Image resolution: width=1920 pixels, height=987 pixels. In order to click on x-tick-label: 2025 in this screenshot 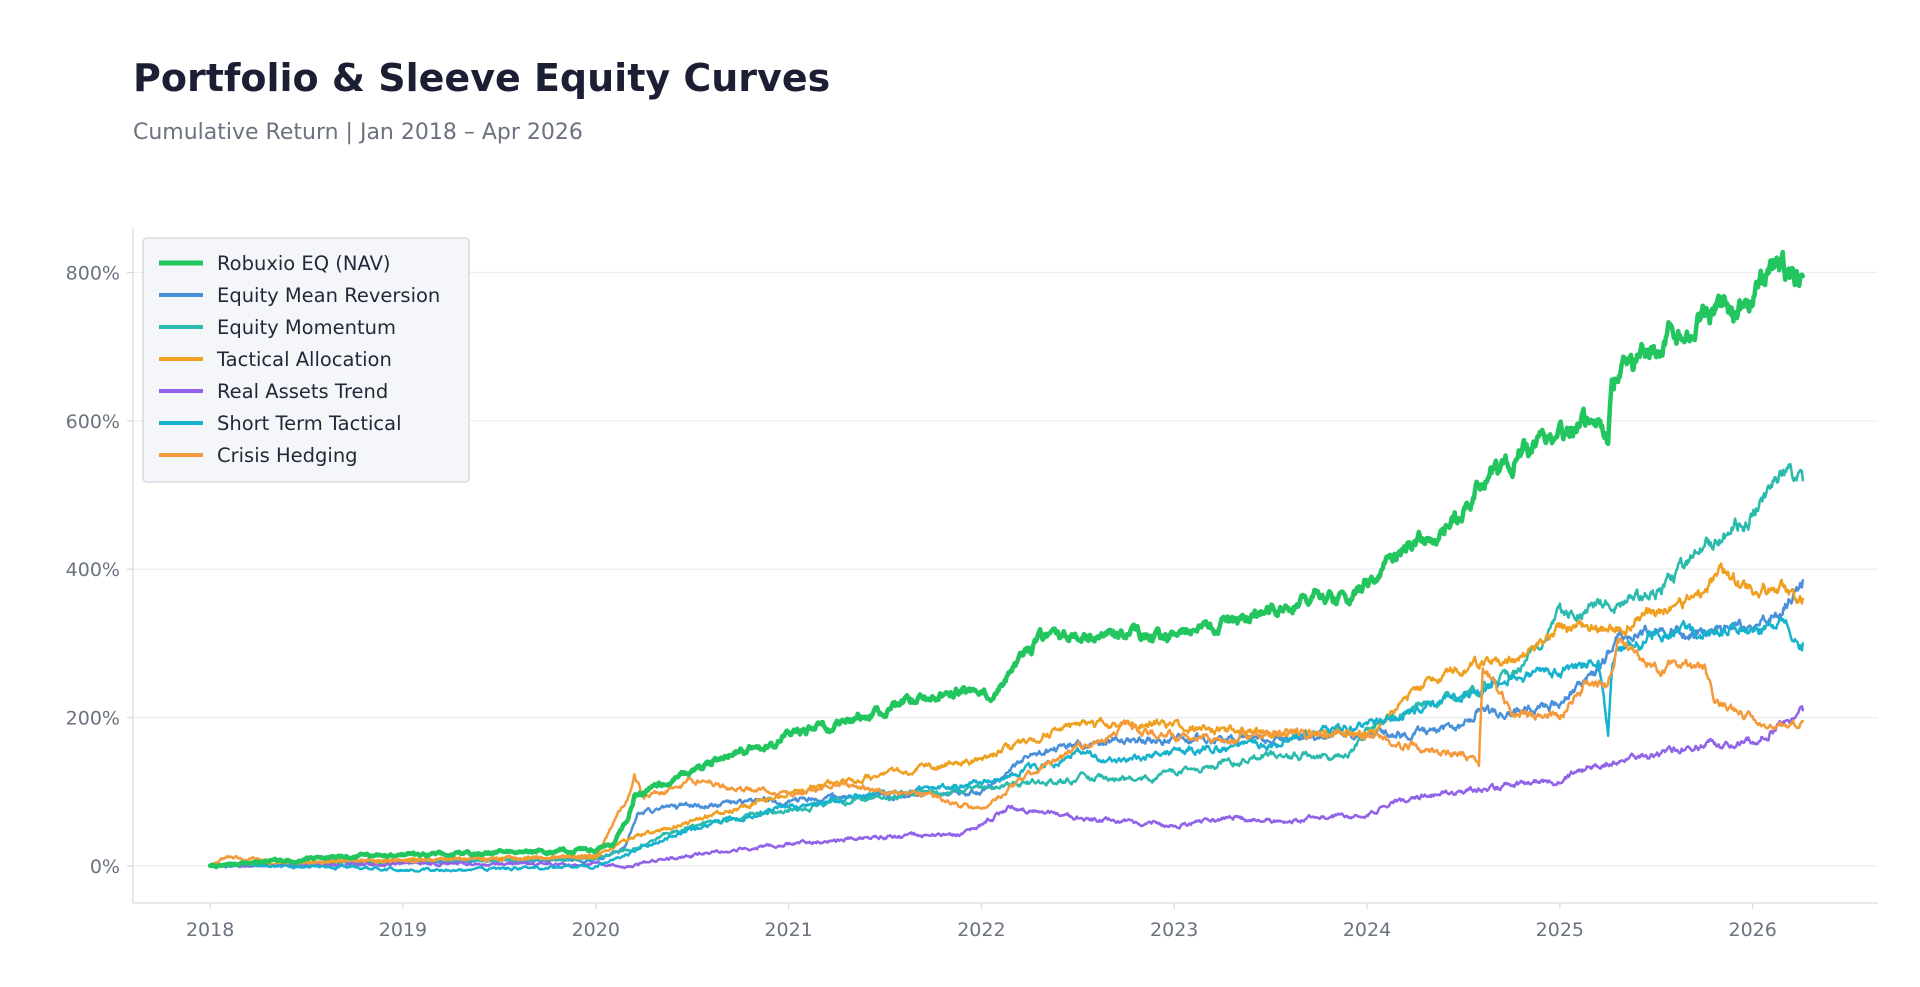, I will do `click(1560, 930)`.